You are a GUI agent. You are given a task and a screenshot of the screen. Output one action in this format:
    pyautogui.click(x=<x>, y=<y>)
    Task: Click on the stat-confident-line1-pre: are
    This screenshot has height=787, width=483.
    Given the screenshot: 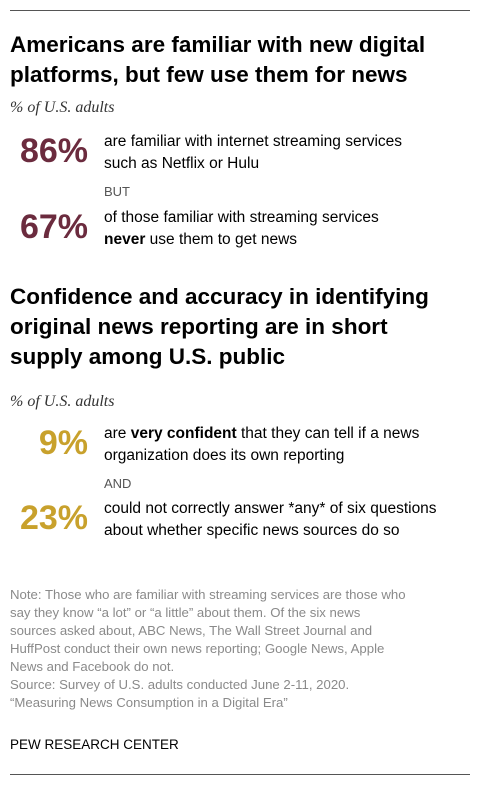 What is the action you would take?
    pyautogui.click(x=117, y=433)
    